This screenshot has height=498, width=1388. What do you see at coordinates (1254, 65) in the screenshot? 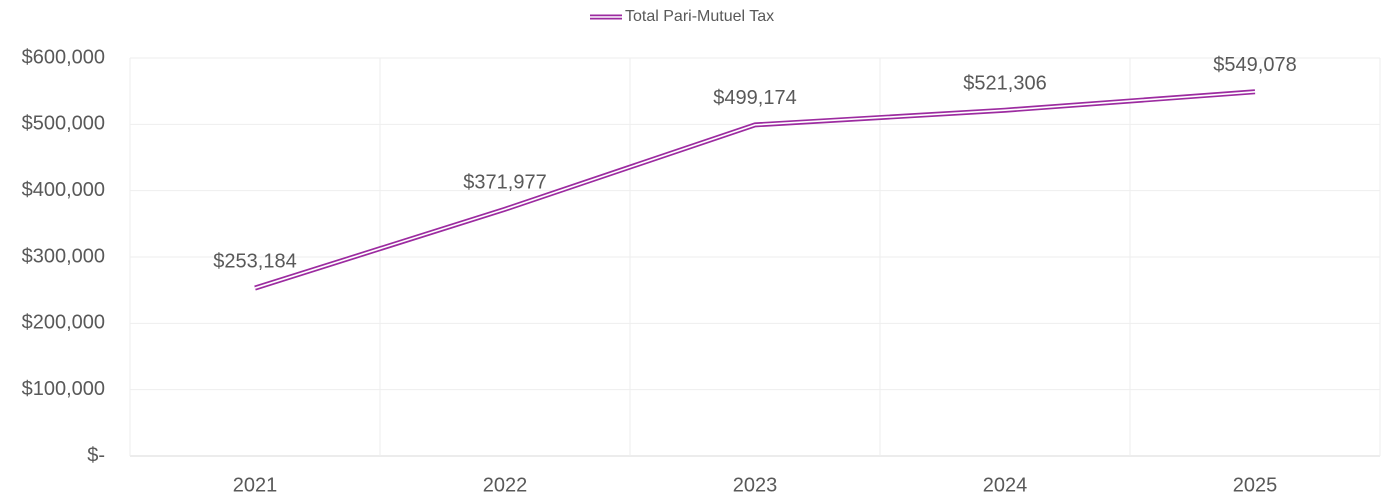
I see `data-label: $549,078` at bounding box center [1254, 65].